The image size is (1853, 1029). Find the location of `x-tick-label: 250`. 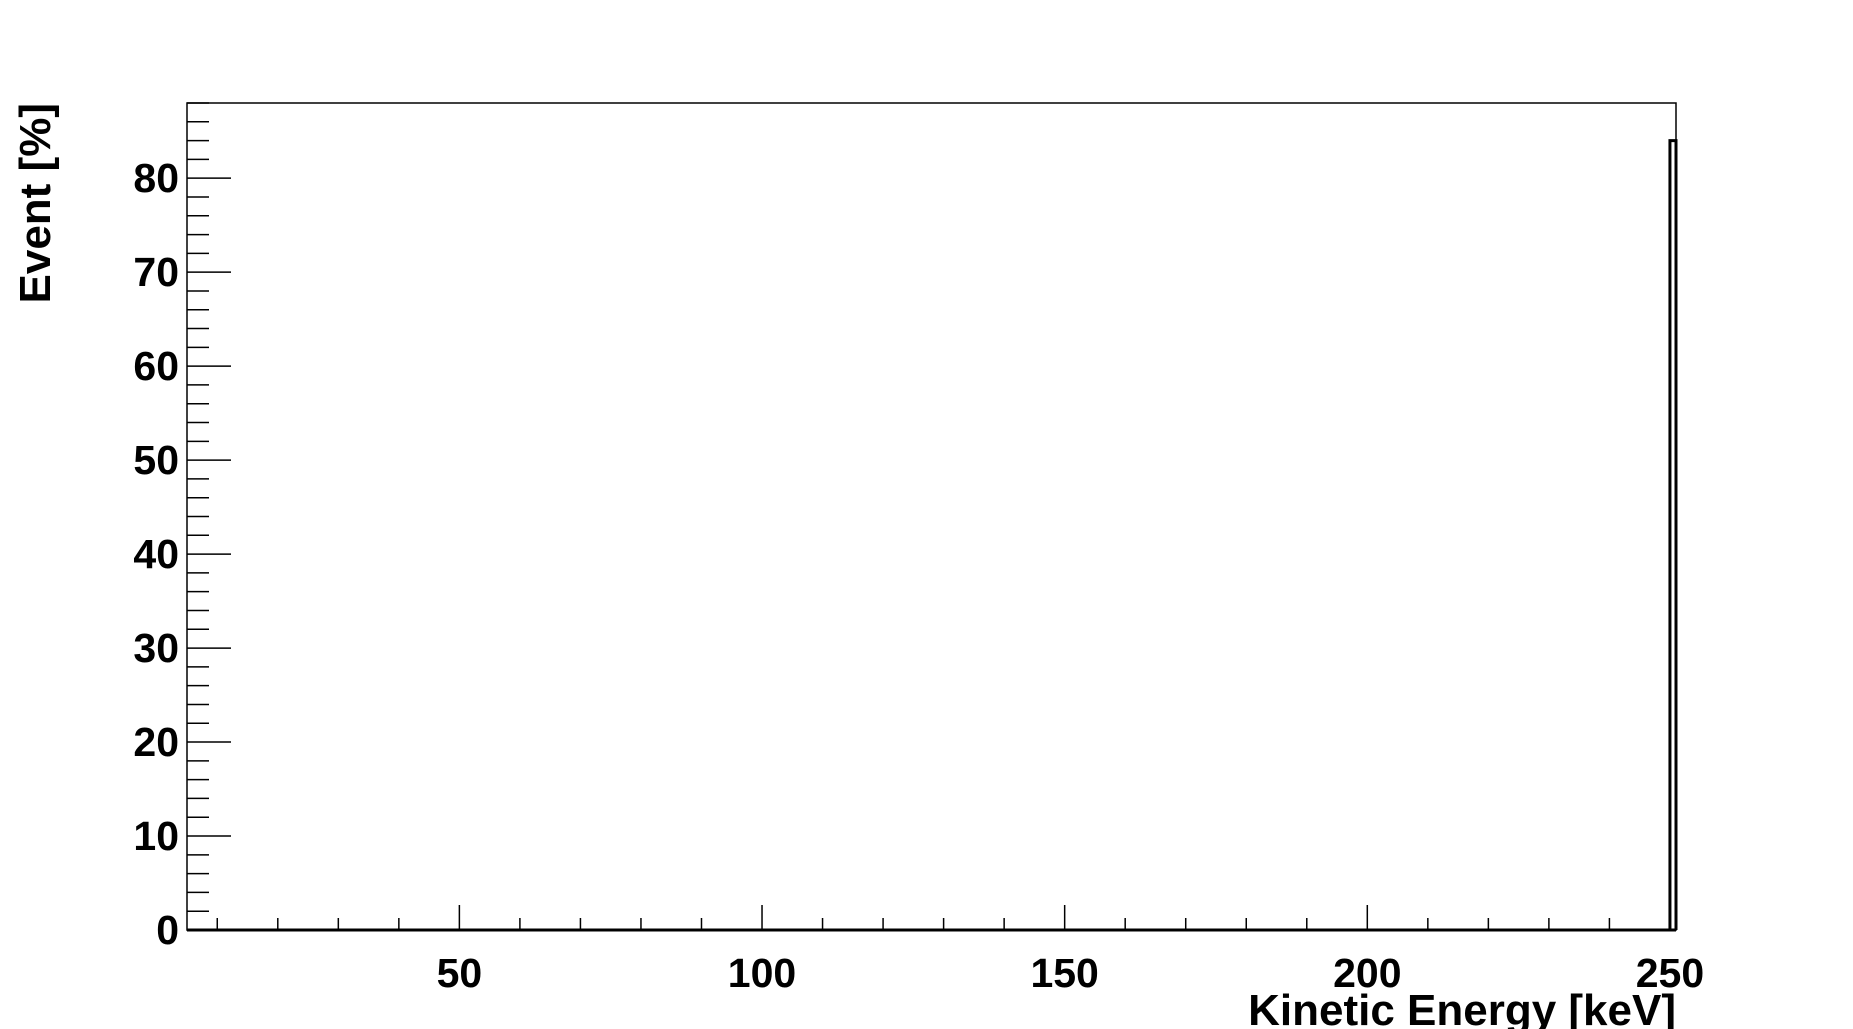

x-tick-label: 250 is located at coordinates (1670, 973).